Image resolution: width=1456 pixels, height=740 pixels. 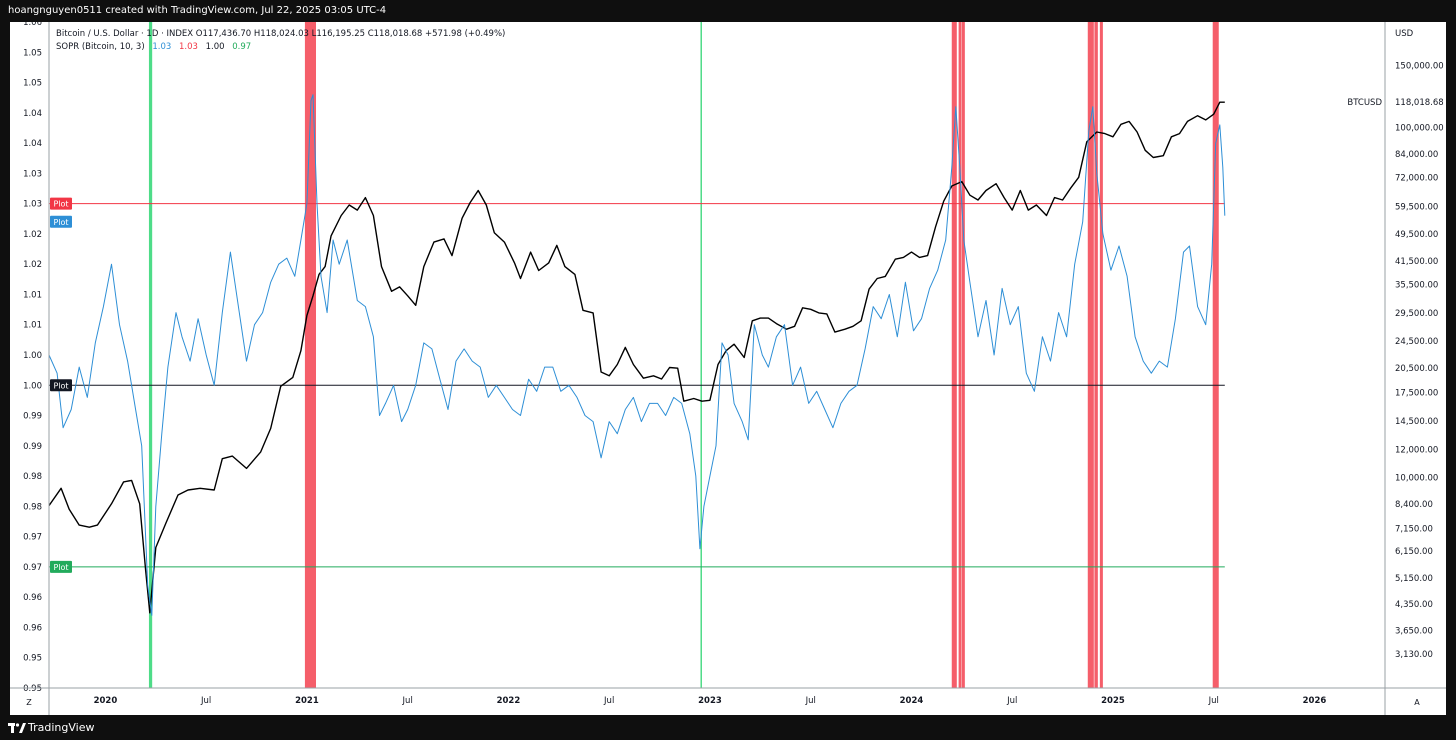 I want to click on current-price-value: 118,018.68, so click(x=1419, y=103).